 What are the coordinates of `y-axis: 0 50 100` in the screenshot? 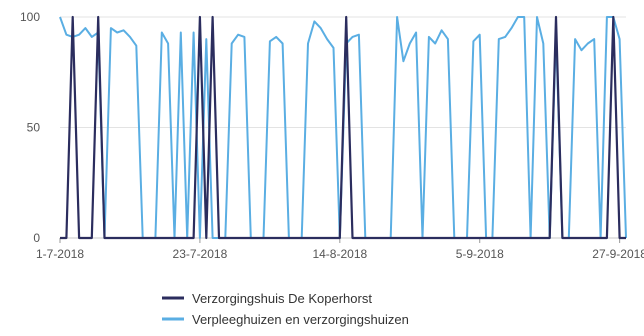 It's located at (30, 127).